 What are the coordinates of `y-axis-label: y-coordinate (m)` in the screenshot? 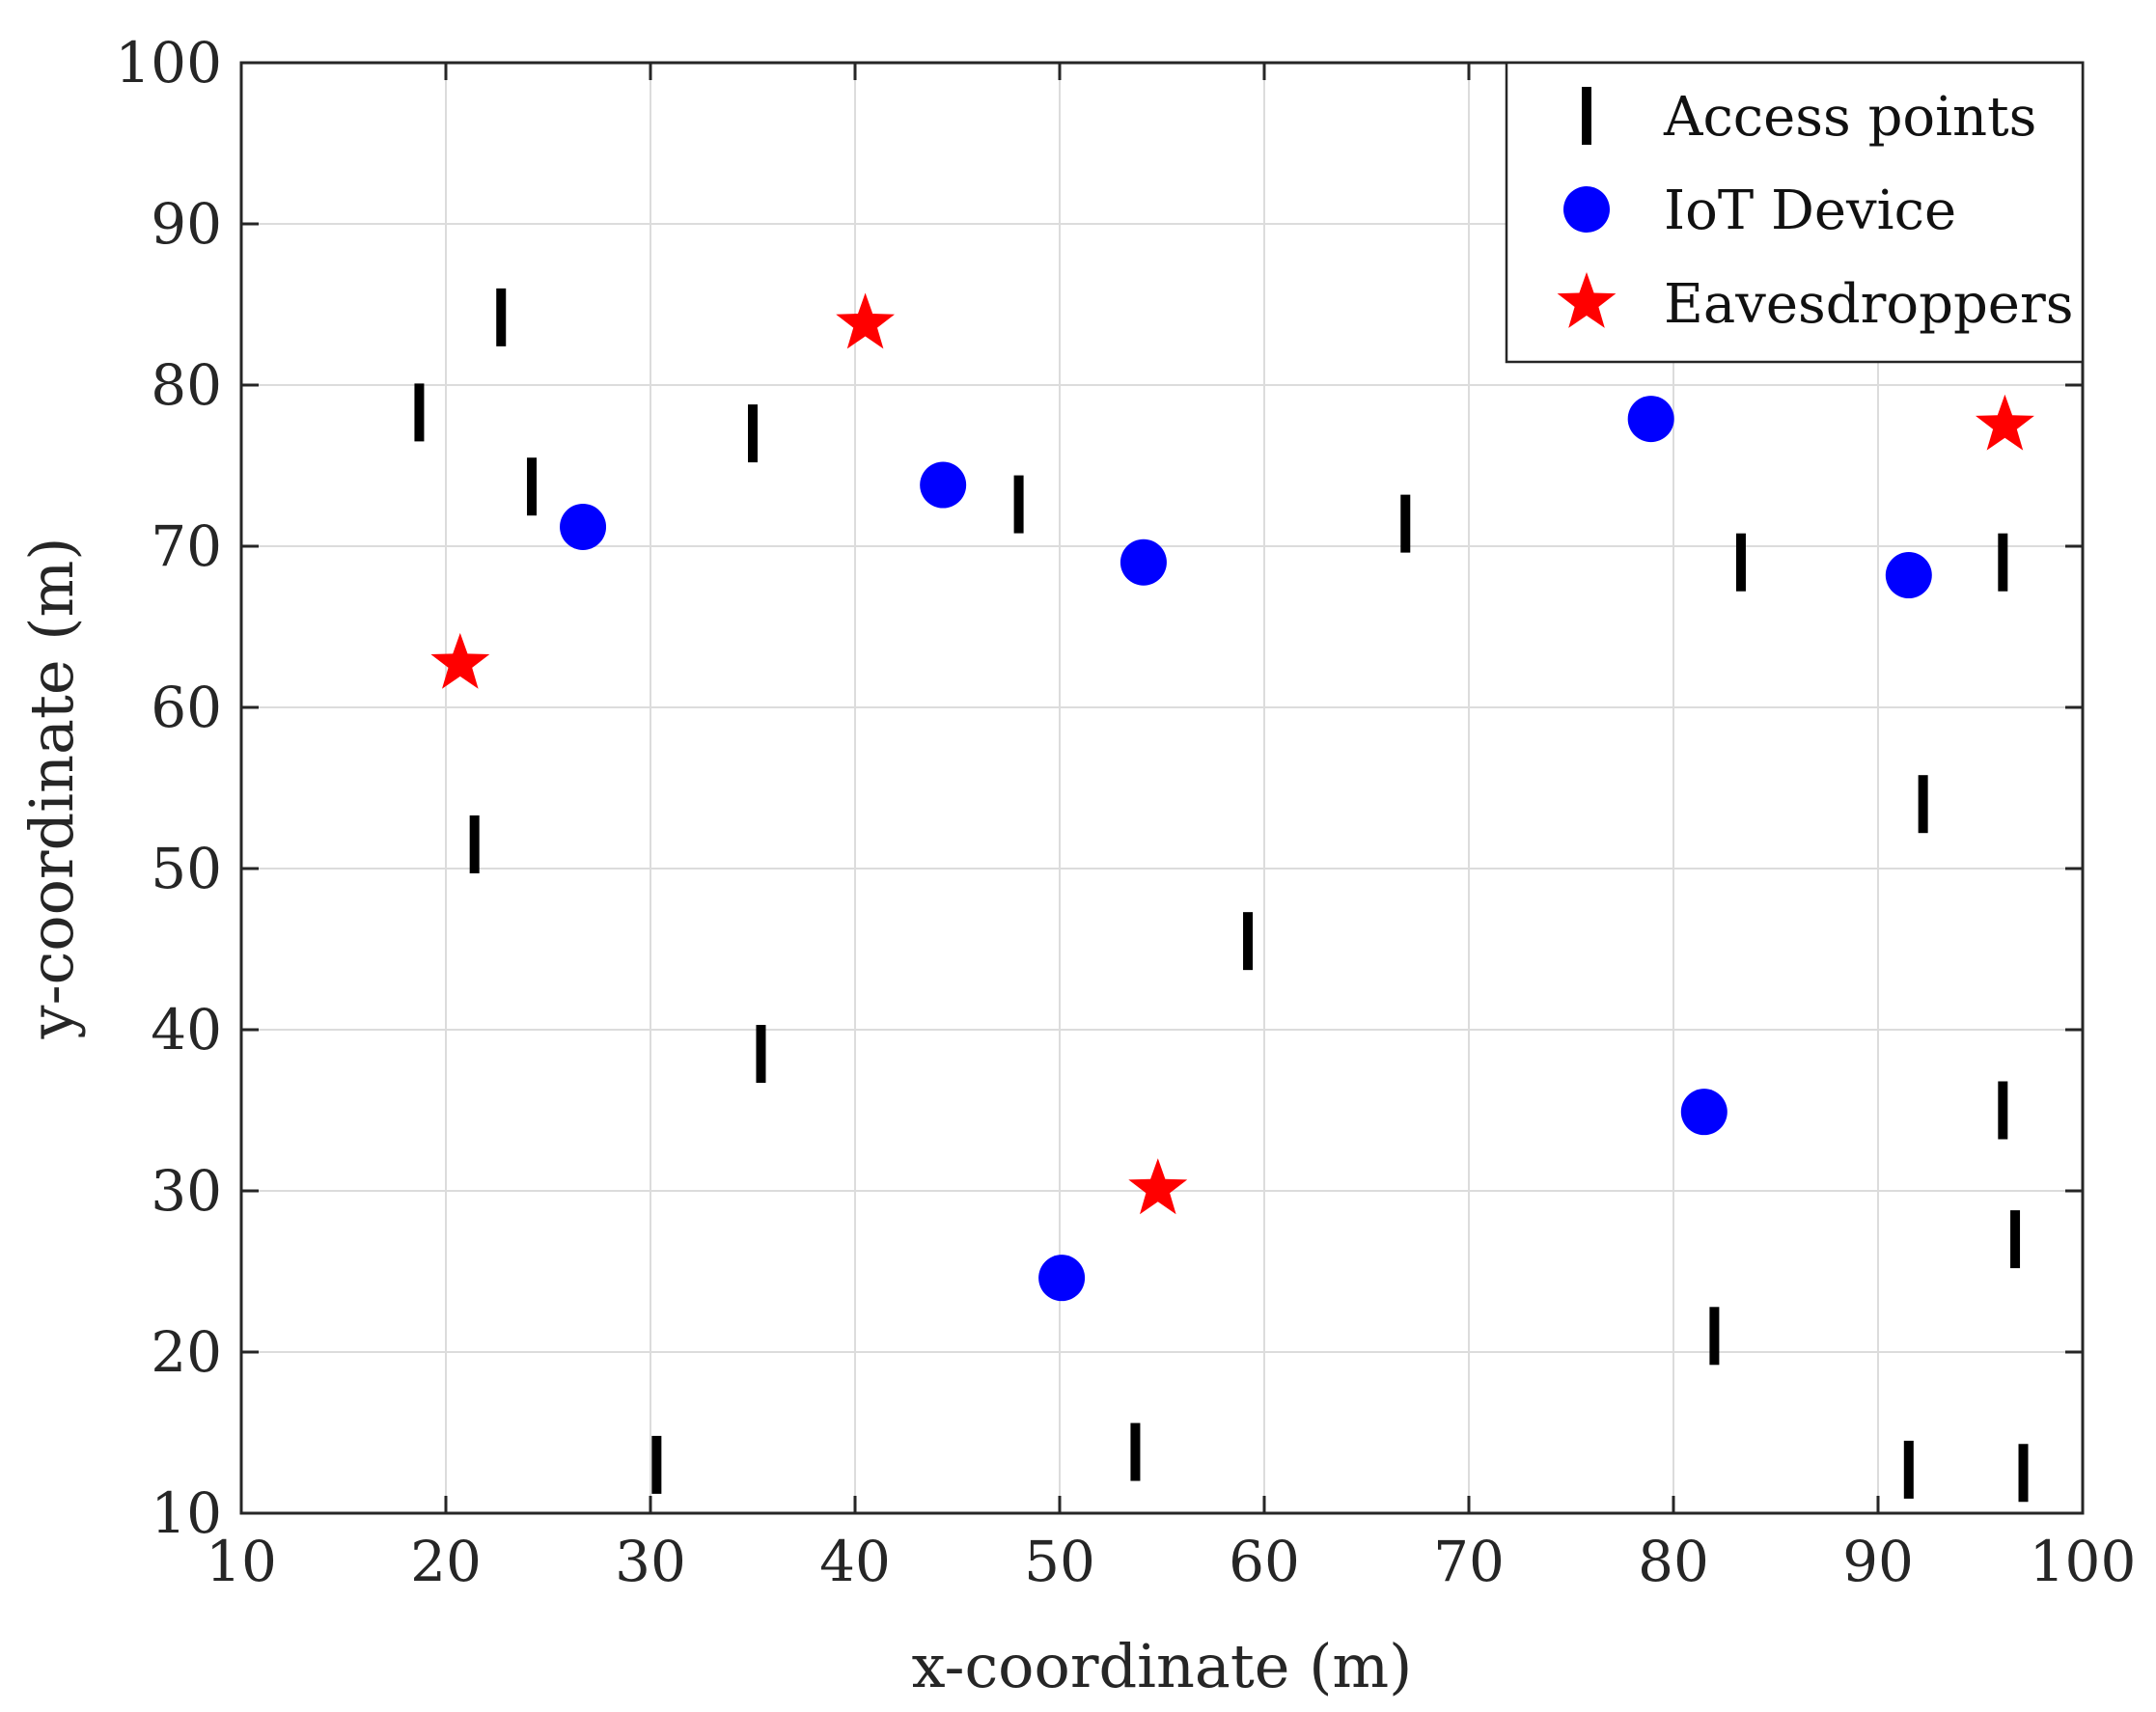 It's located at (51, 789).